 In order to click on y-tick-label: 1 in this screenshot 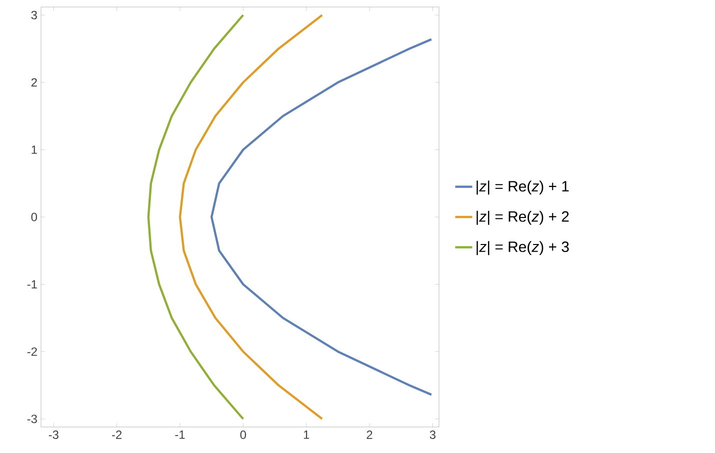, I will do `click(34, 150)`.